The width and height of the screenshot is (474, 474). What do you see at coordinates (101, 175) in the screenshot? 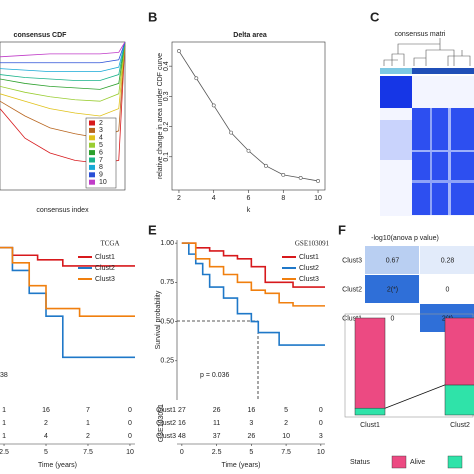
I see `legend-label: 9` at bounding box center [101, 175].